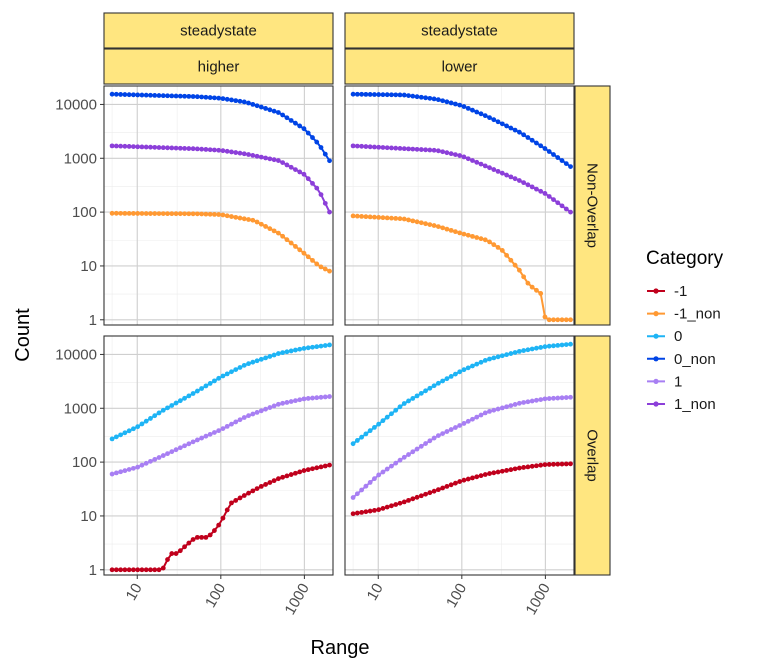 The width and height of the screenshot is (768, 672). I want to click on legend-label: 0, so click(678, 336).